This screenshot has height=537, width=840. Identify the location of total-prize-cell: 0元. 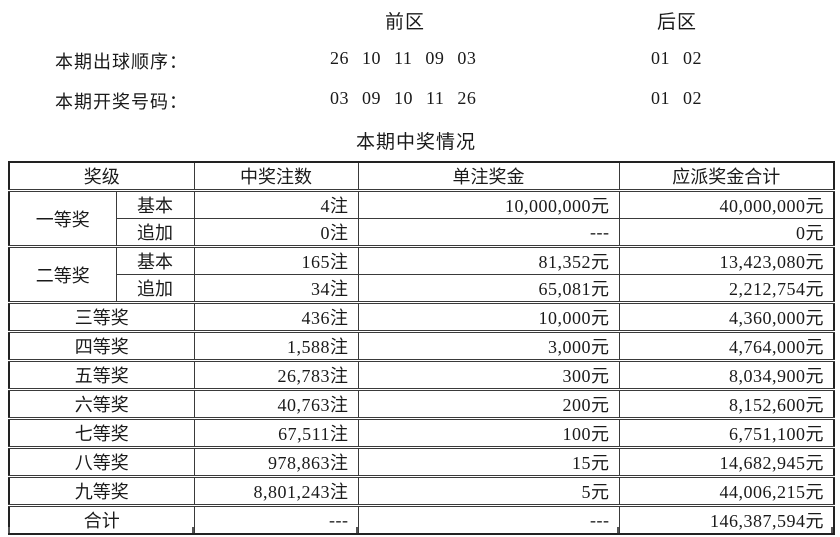
(726, 232).